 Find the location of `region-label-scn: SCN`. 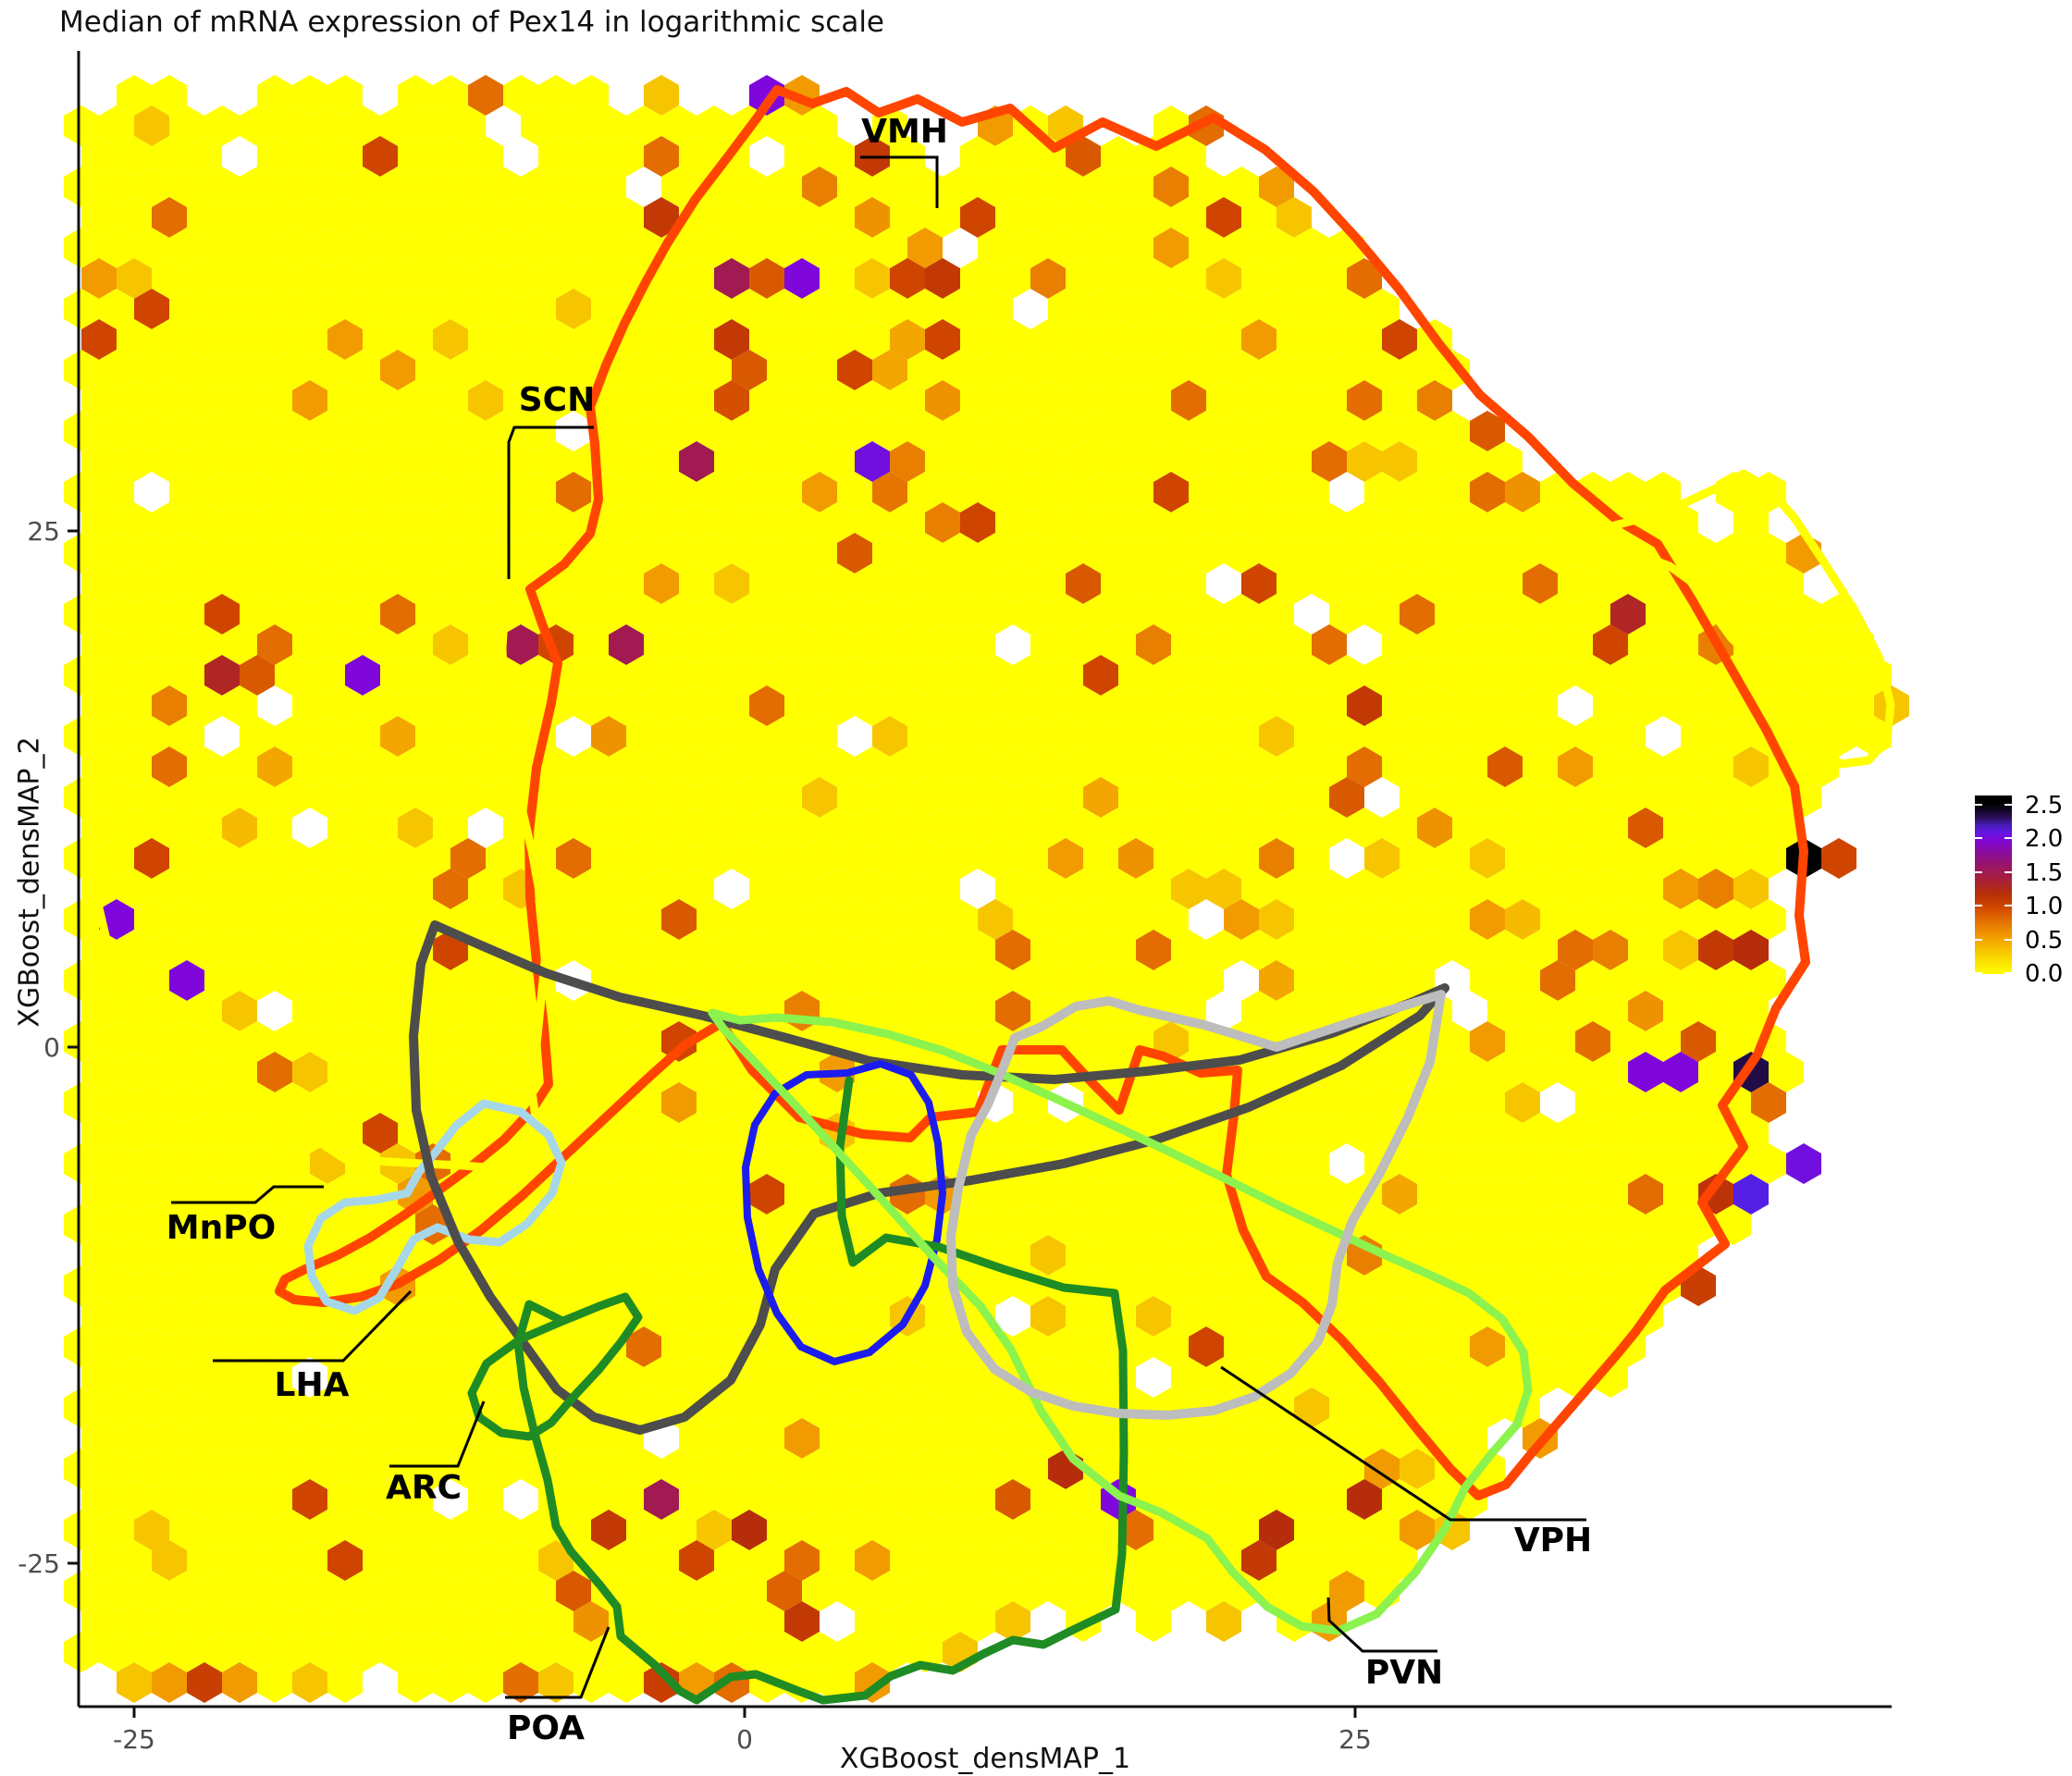

region-label-scn: SCN is located at coordinates (557, 400).